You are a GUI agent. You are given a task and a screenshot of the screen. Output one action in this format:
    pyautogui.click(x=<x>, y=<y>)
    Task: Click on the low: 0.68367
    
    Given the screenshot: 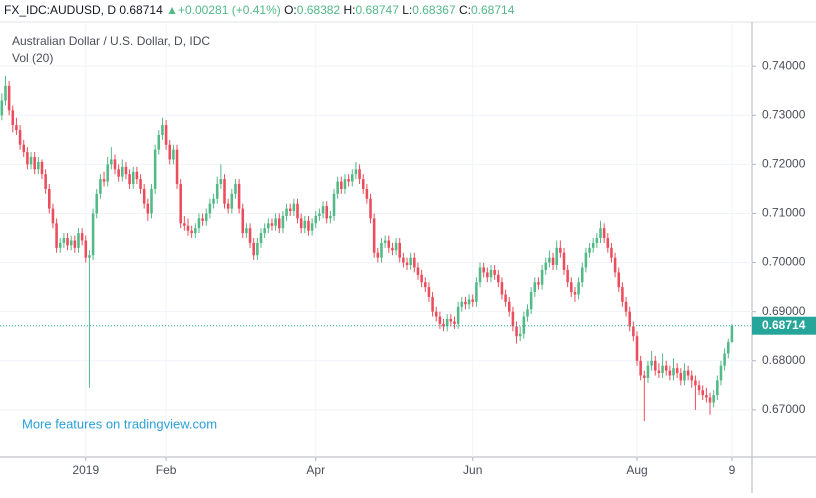 What is the action you would take?
    pyautogui.click(x=434, y=10)
    